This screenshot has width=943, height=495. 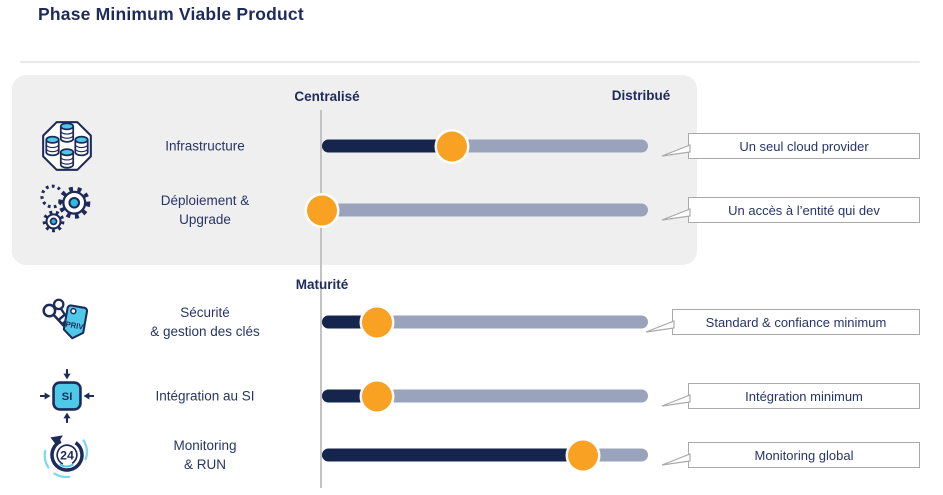 I want to click on metric-row-infrastructure: Infrastructure Un seul cloud provider, so click(x=471, y=146).